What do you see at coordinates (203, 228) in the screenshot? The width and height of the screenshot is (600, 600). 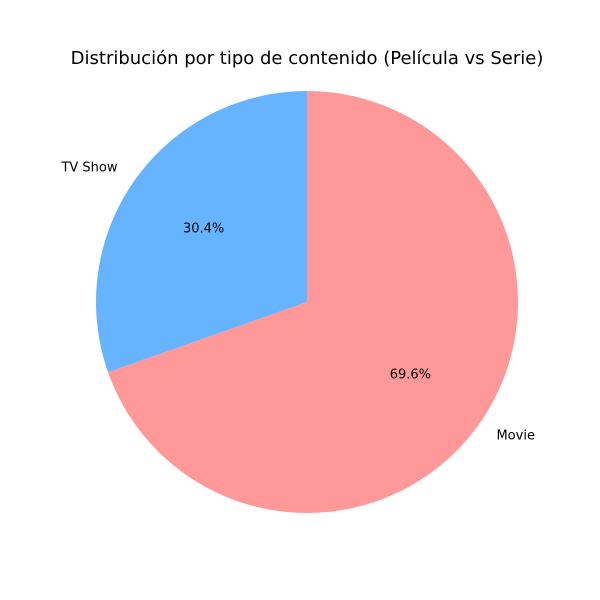 I see `slice-percent-tv-show: 30.4%` at bounding box center [203, 228].